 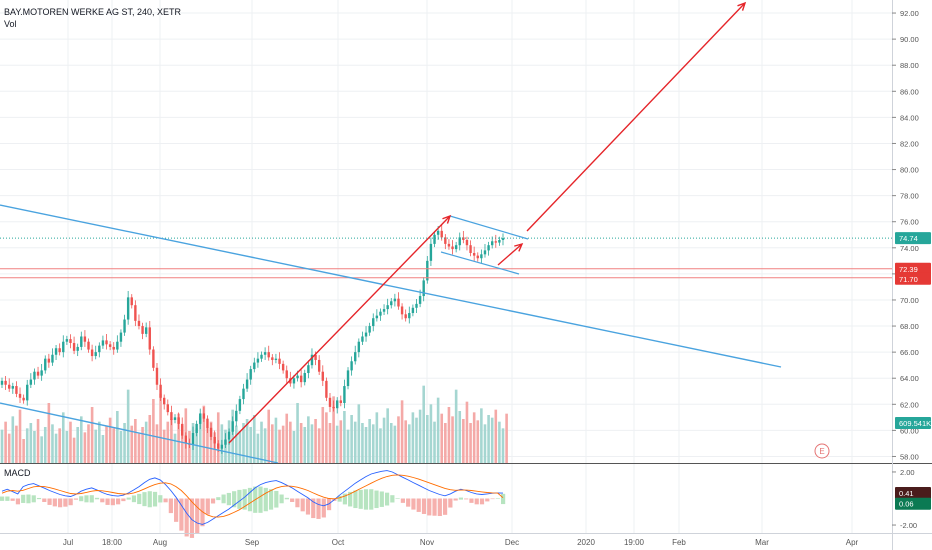 What do you see at coordinates (10, 24) in the screenshot?
I see `volume-label: Vol` at bounding box center [10, 24].